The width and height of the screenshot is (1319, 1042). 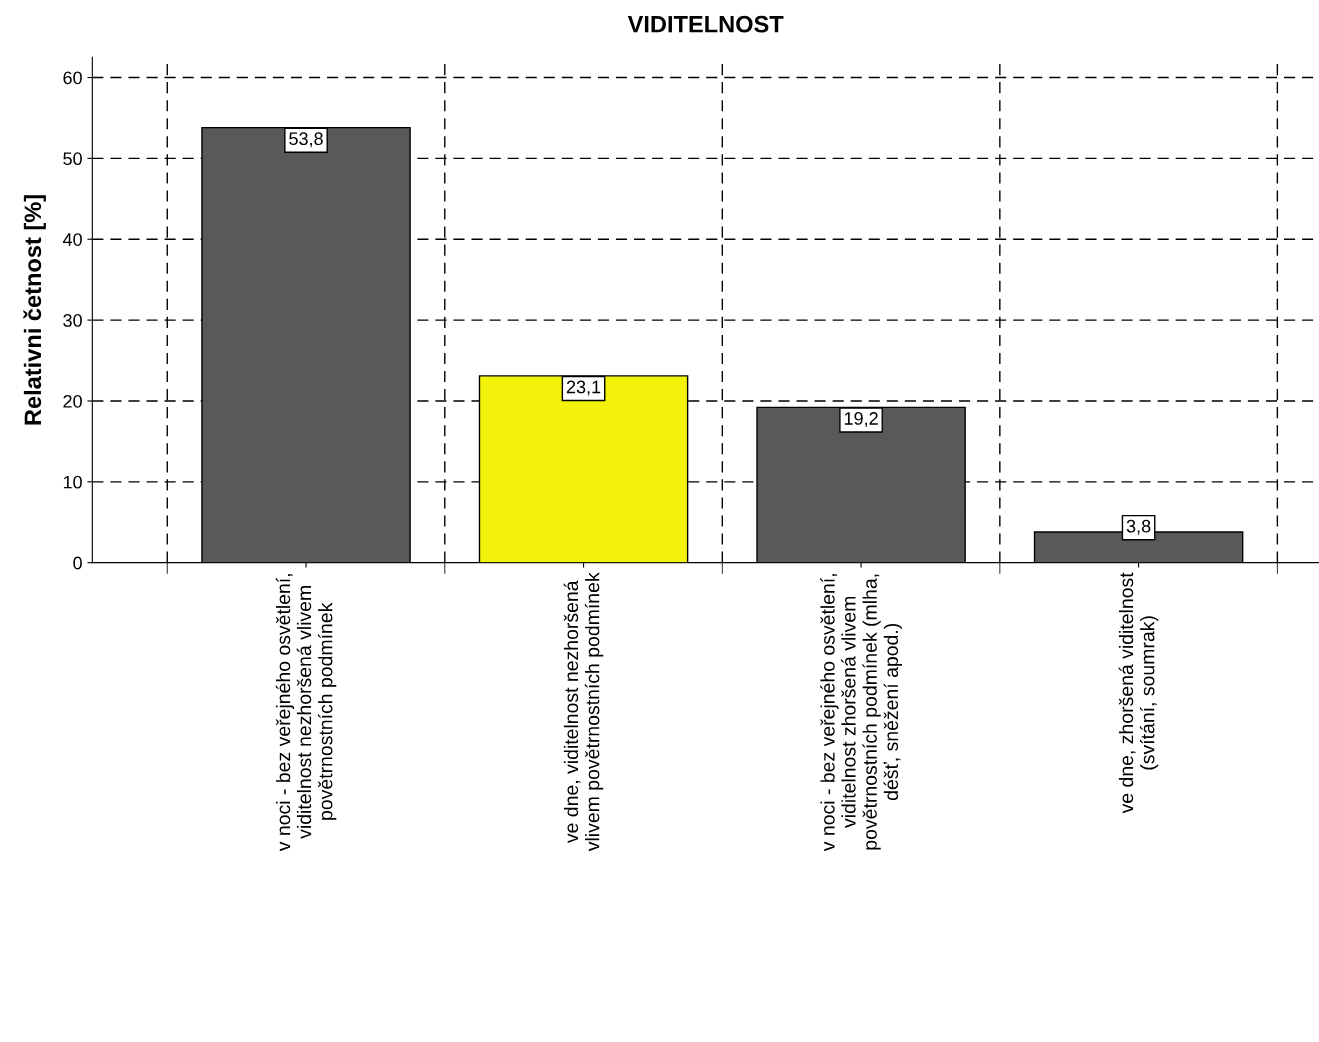 I want to click on y-tick-label: 0, so click(x=77, y=563).